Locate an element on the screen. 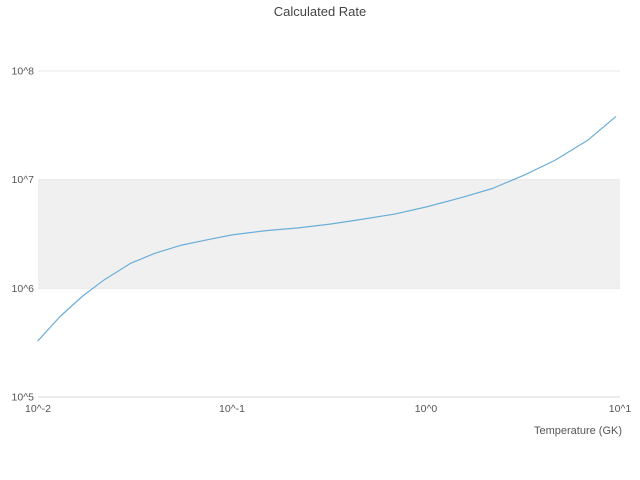 The image size is (640, 480). y-tick-label: 10^5 is located at coordinates (23, 398).